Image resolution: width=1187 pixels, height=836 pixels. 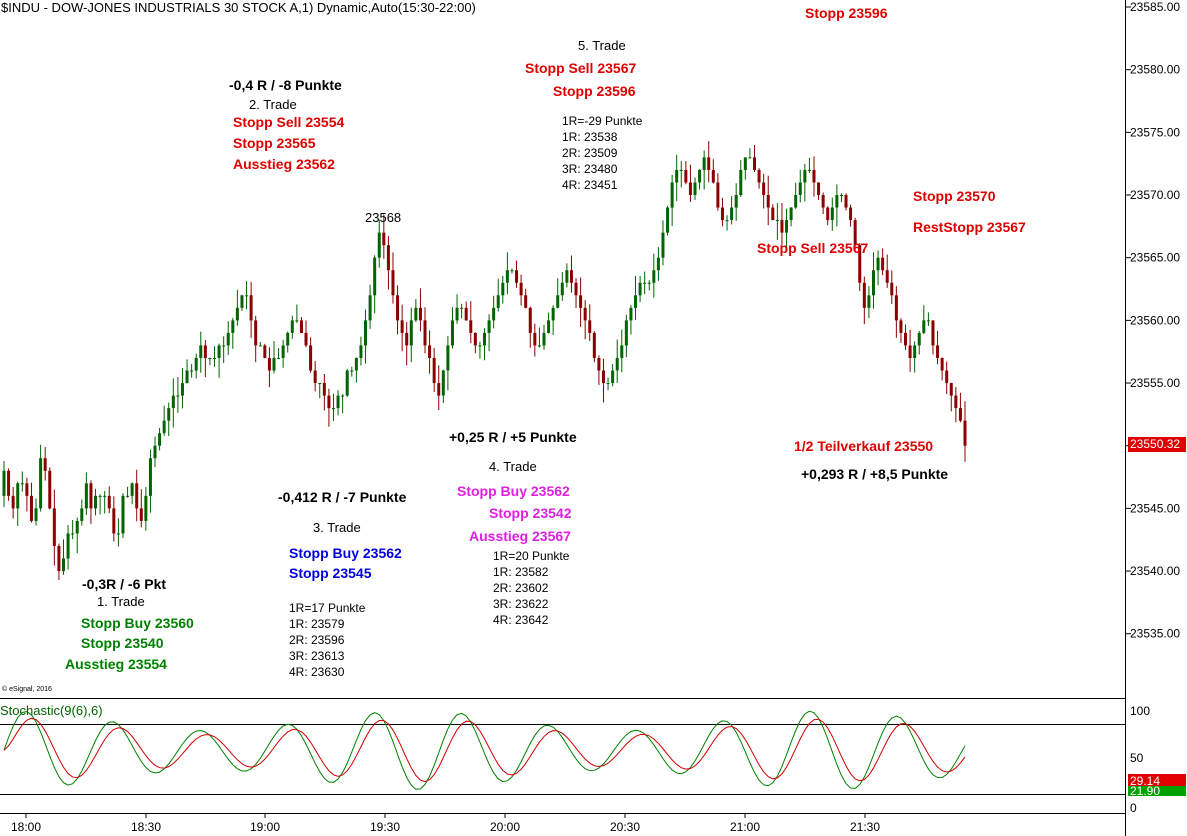 What do you see at coordinates (513, 466) in the screenshot?
I see `annotation: 4. Trade` at bounding box center [513, 466].